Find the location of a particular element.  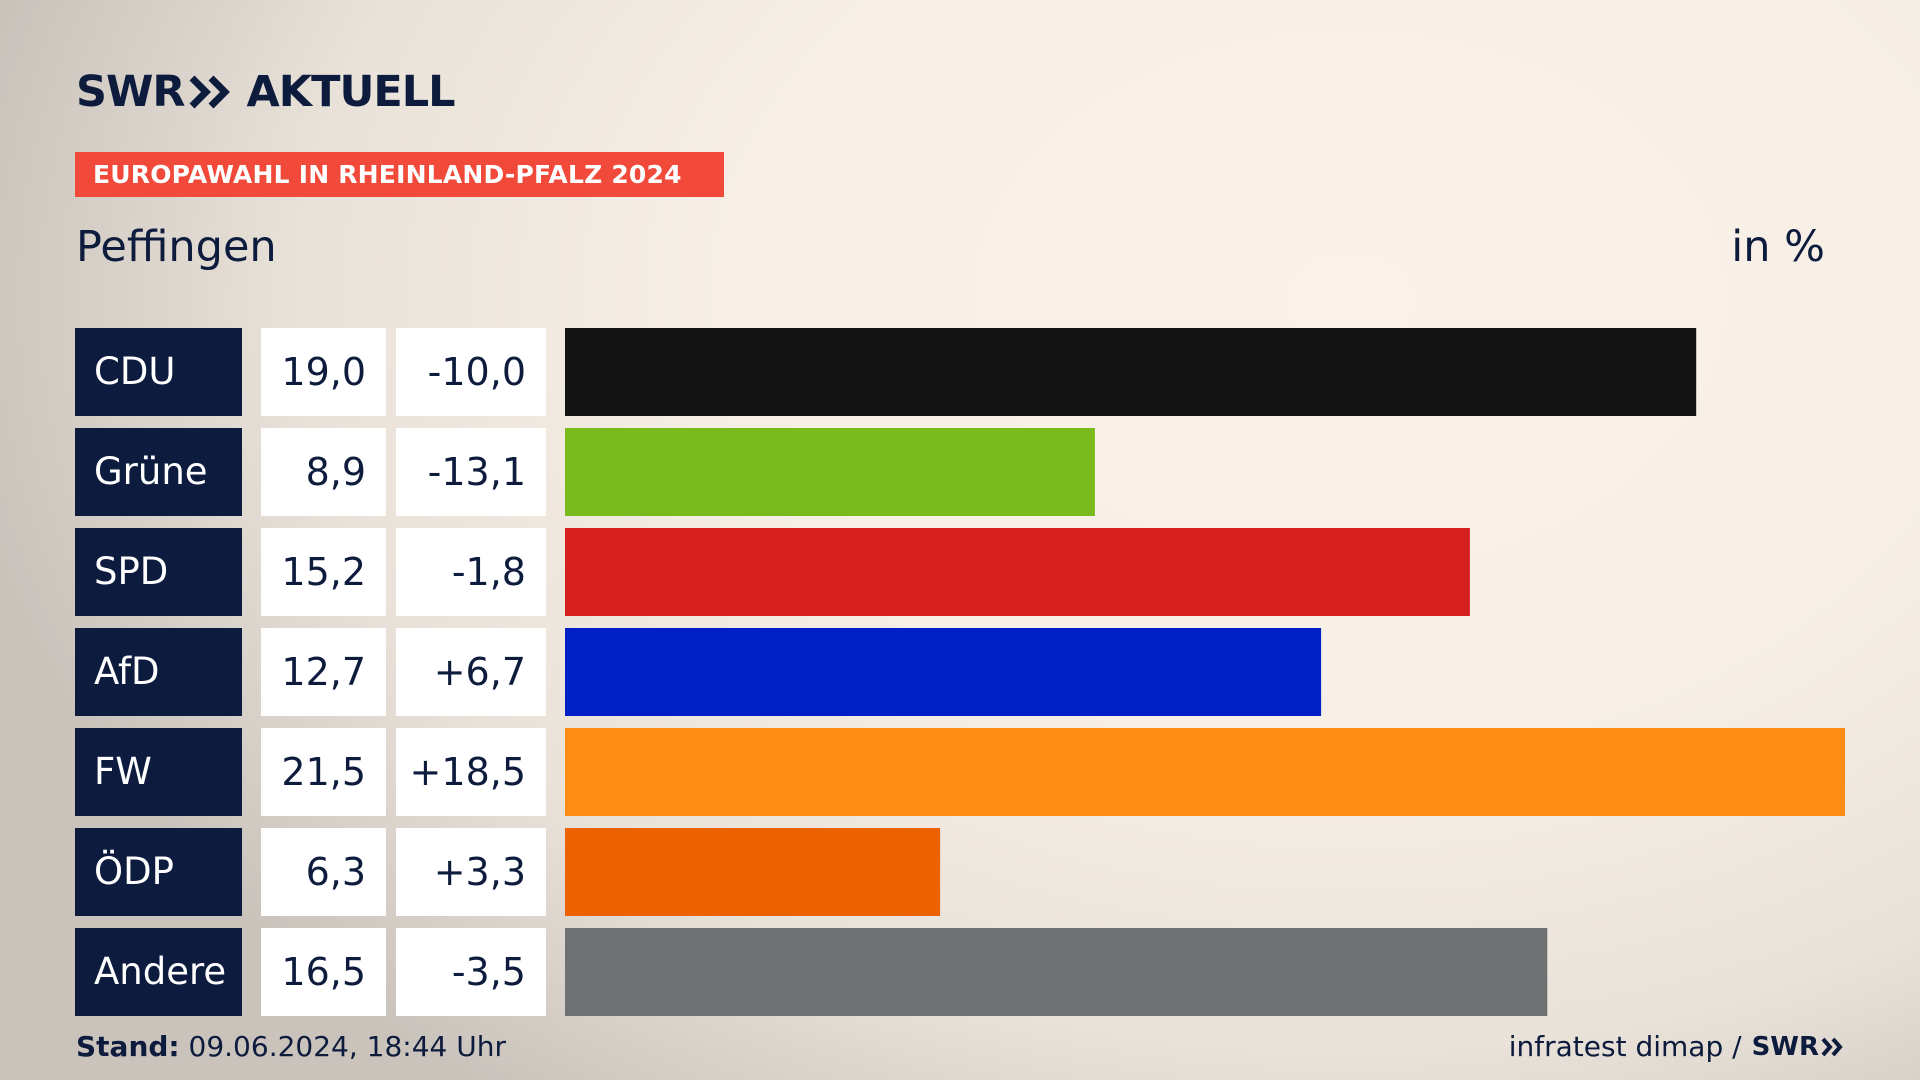

swr-small-logo: SWR is located at coordinates (1798, 1047).